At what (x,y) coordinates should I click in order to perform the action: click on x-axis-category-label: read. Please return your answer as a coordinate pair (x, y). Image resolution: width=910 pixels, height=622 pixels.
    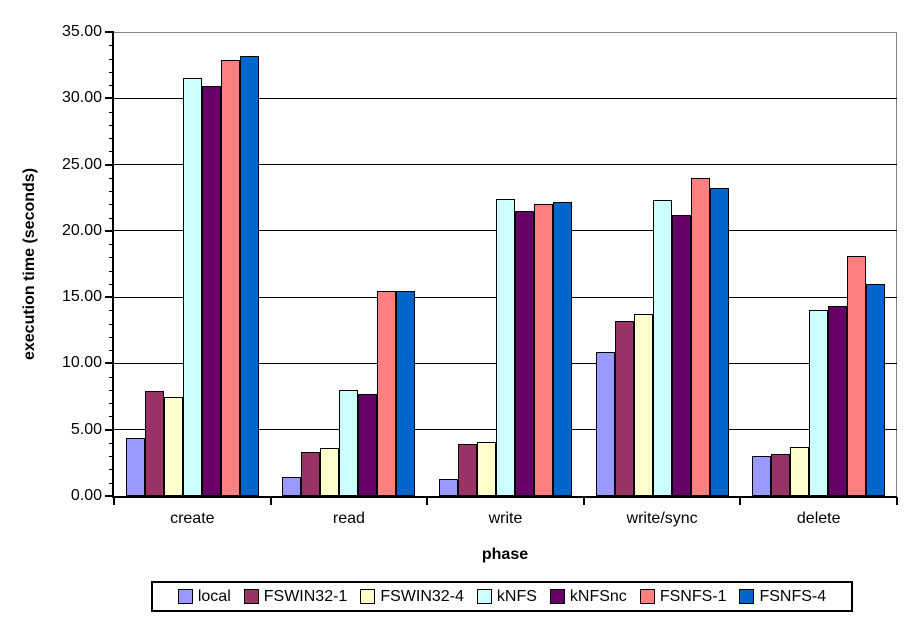
    Looking at the image, I should click on (348, 518).